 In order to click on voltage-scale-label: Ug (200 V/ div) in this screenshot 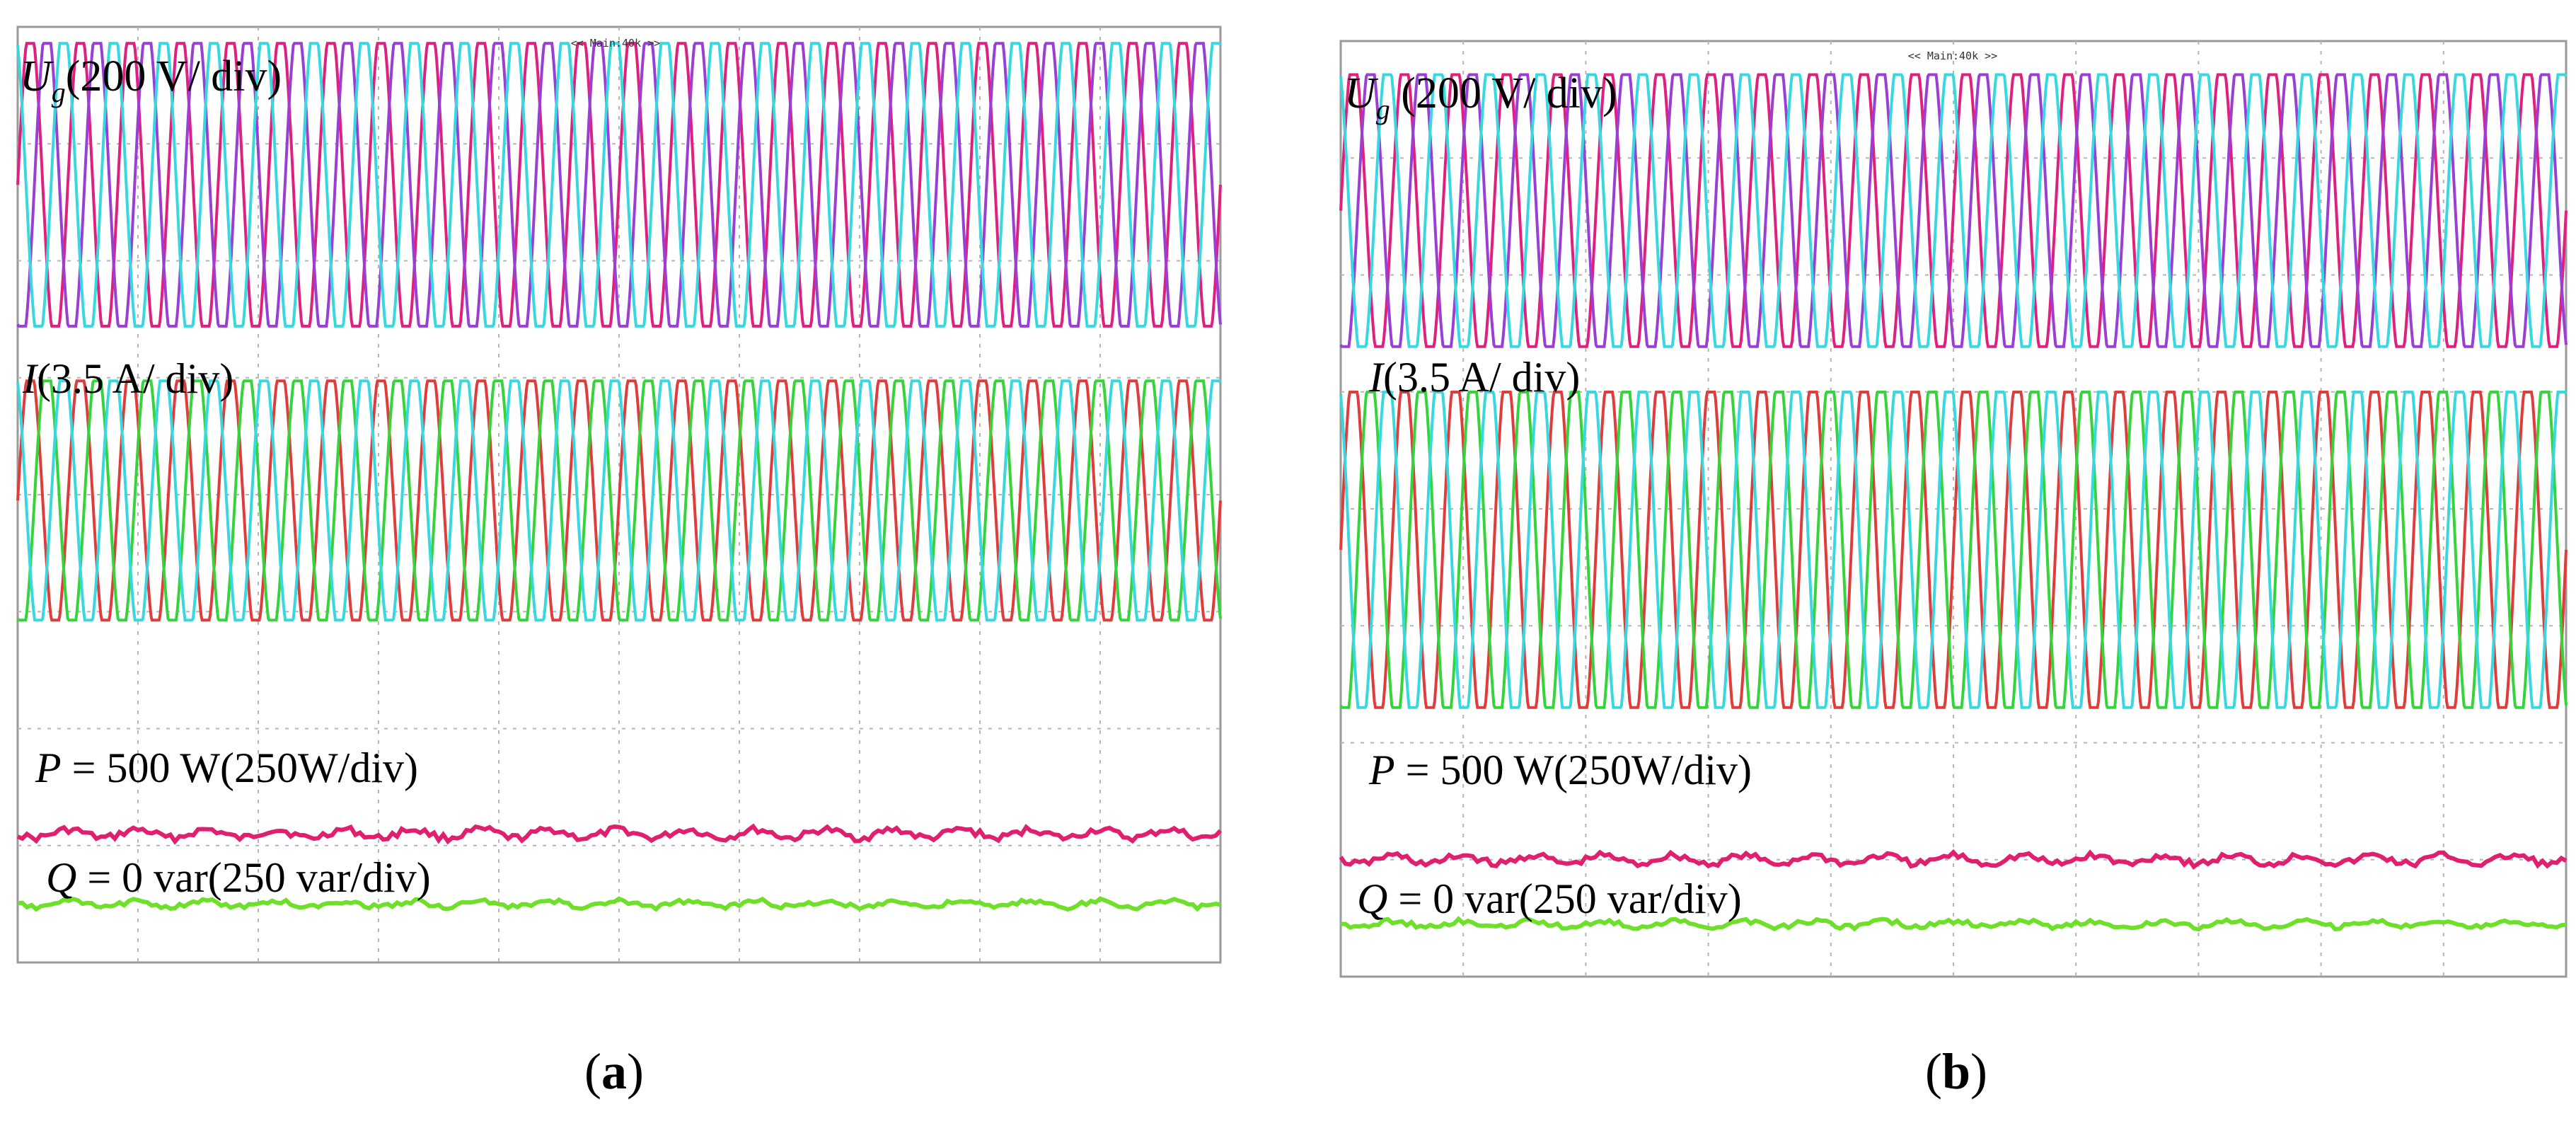, I will do `click(1480, 97)`.